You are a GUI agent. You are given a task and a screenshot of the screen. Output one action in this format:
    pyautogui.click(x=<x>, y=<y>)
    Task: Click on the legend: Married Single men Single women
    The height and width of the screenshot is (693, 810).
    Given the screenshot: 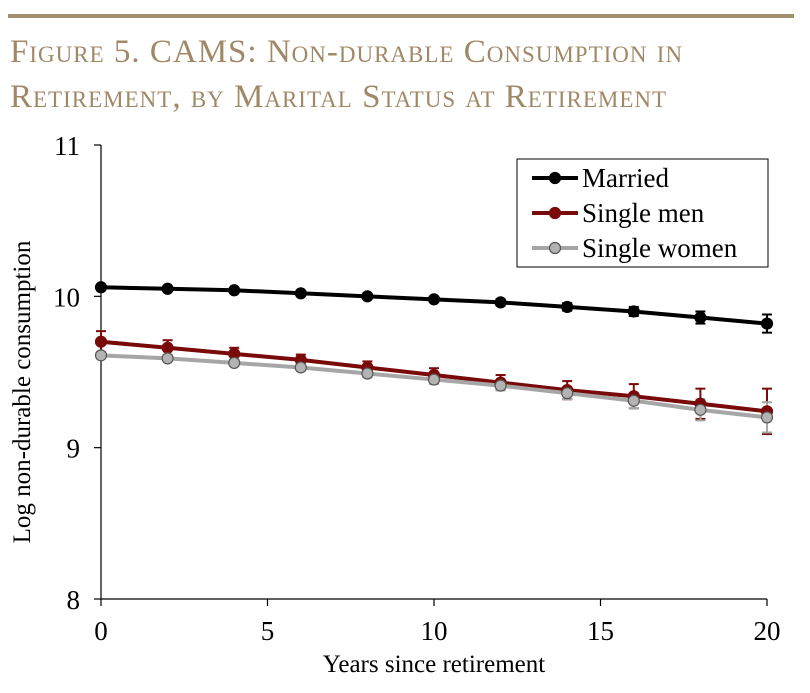 What is the action you would take?
    pyautogui.click(x=642, y=213)
    